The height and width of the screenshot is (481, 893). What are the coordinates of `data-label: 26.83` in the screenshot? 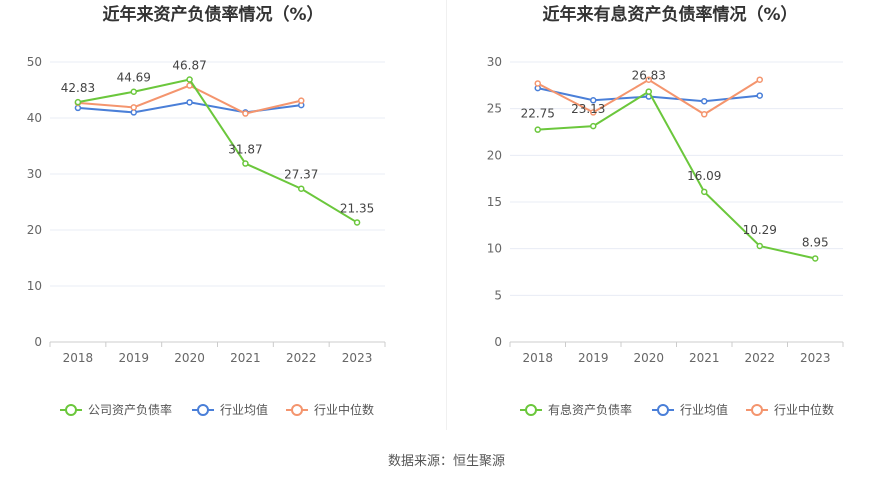 It's located at (649, 76).